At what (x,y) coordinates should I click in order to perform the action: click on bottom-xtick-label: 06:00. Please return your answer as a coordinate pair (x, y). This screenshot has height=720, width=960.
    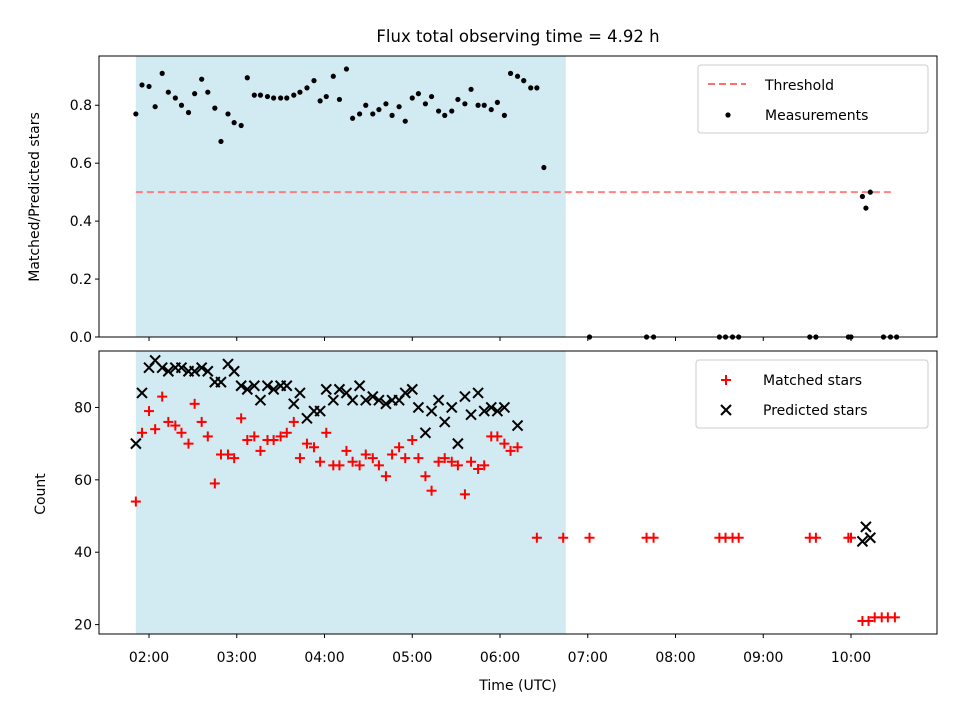
    Looking at the image, I should click on (500, 658).